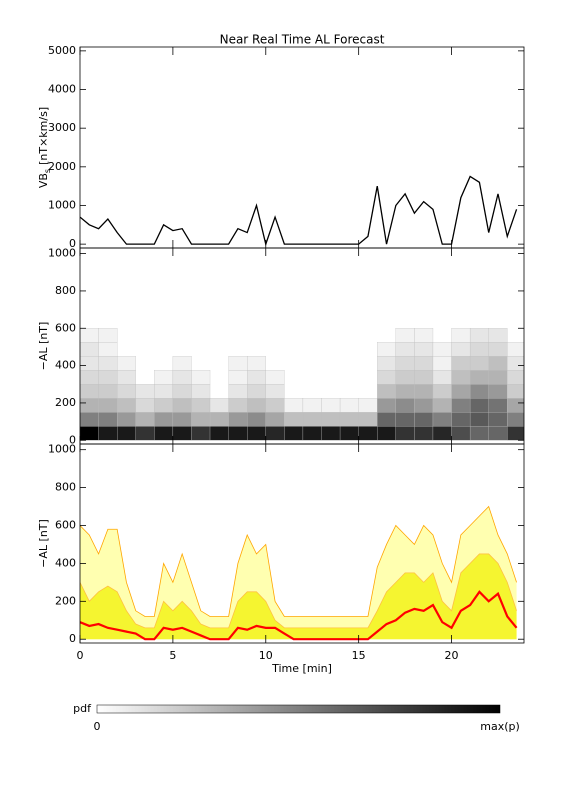  What do you see at coordinates (97, 726) in the screenshot?
I see `colorbar-min: 0` at bounding box center [97, 726].